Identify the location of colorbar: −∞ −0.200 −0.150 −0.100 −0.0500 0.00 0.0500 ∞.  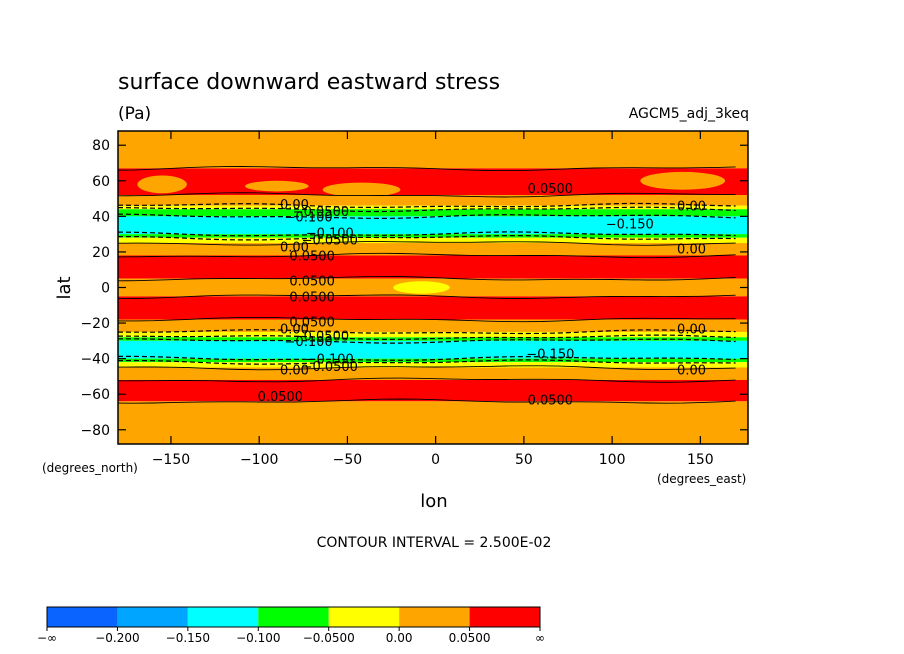
(291, 625).